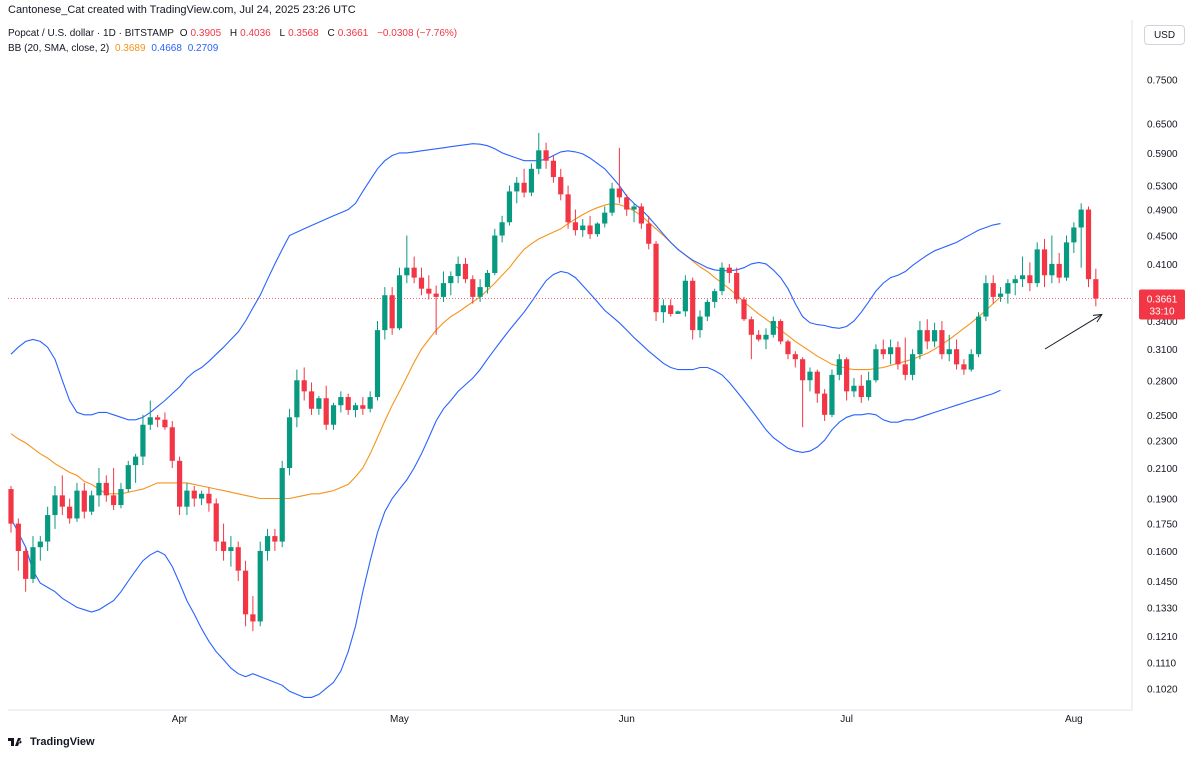 Image resolution: width=1199 pixels, height=758 pixels. Describe the element at coordinates (250, 33) in the screenshot. I see `ohlc-high: H 0.4036` at that location.